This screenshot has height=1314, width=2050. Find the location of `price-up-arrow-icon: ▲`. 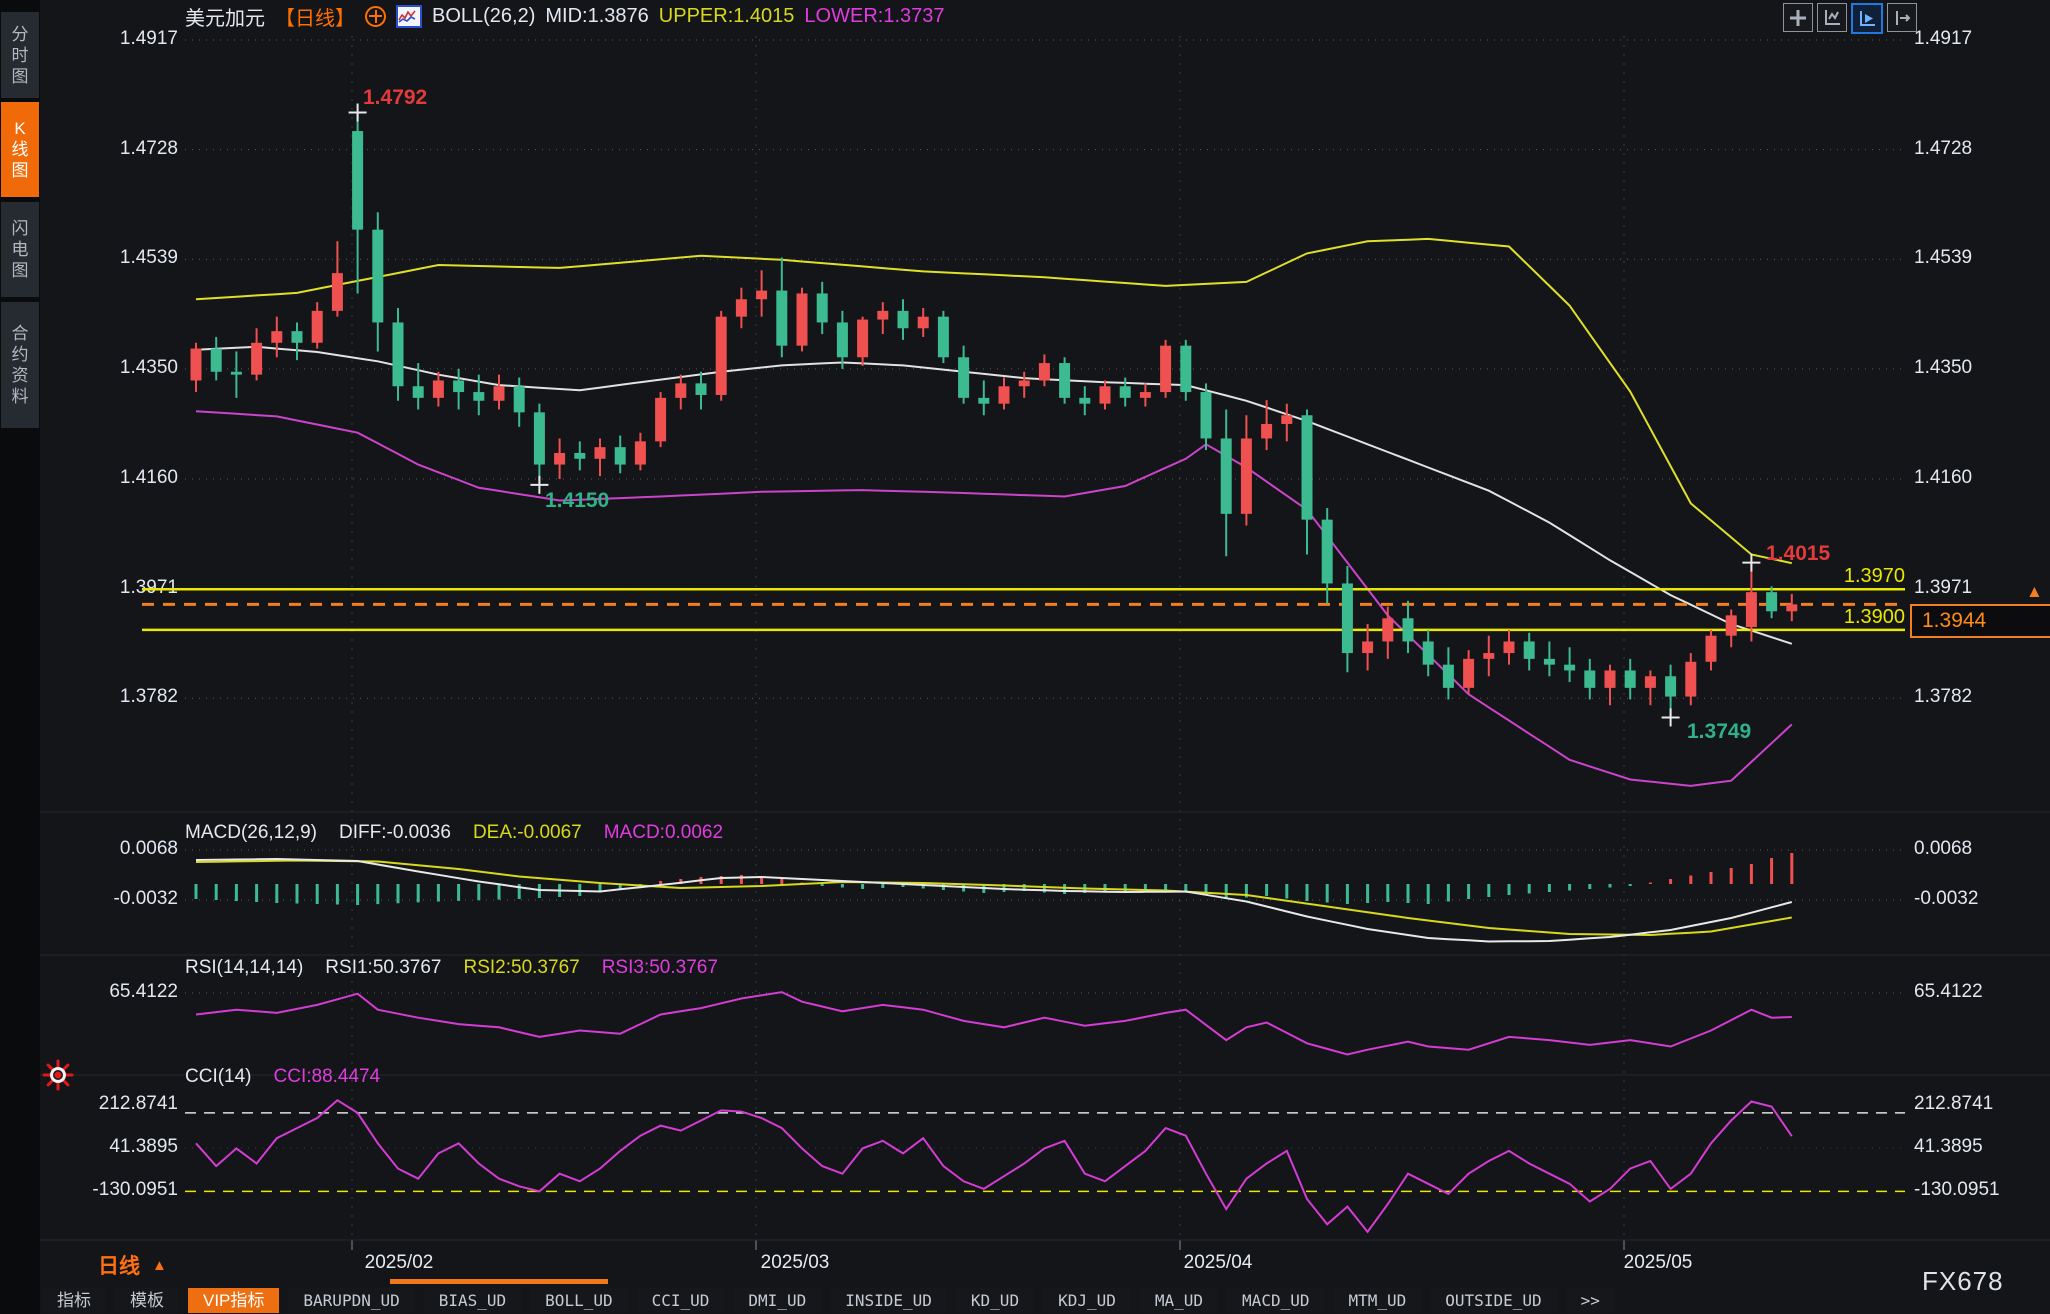

price-up-arrow-icon: ▲ is located at coordinates (2034, 591).